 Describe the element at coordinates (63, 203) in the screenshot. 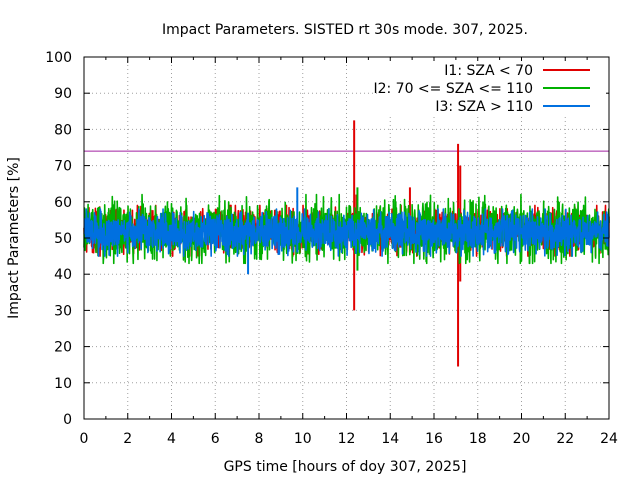

I see `y-tick-label: 60` at that location.